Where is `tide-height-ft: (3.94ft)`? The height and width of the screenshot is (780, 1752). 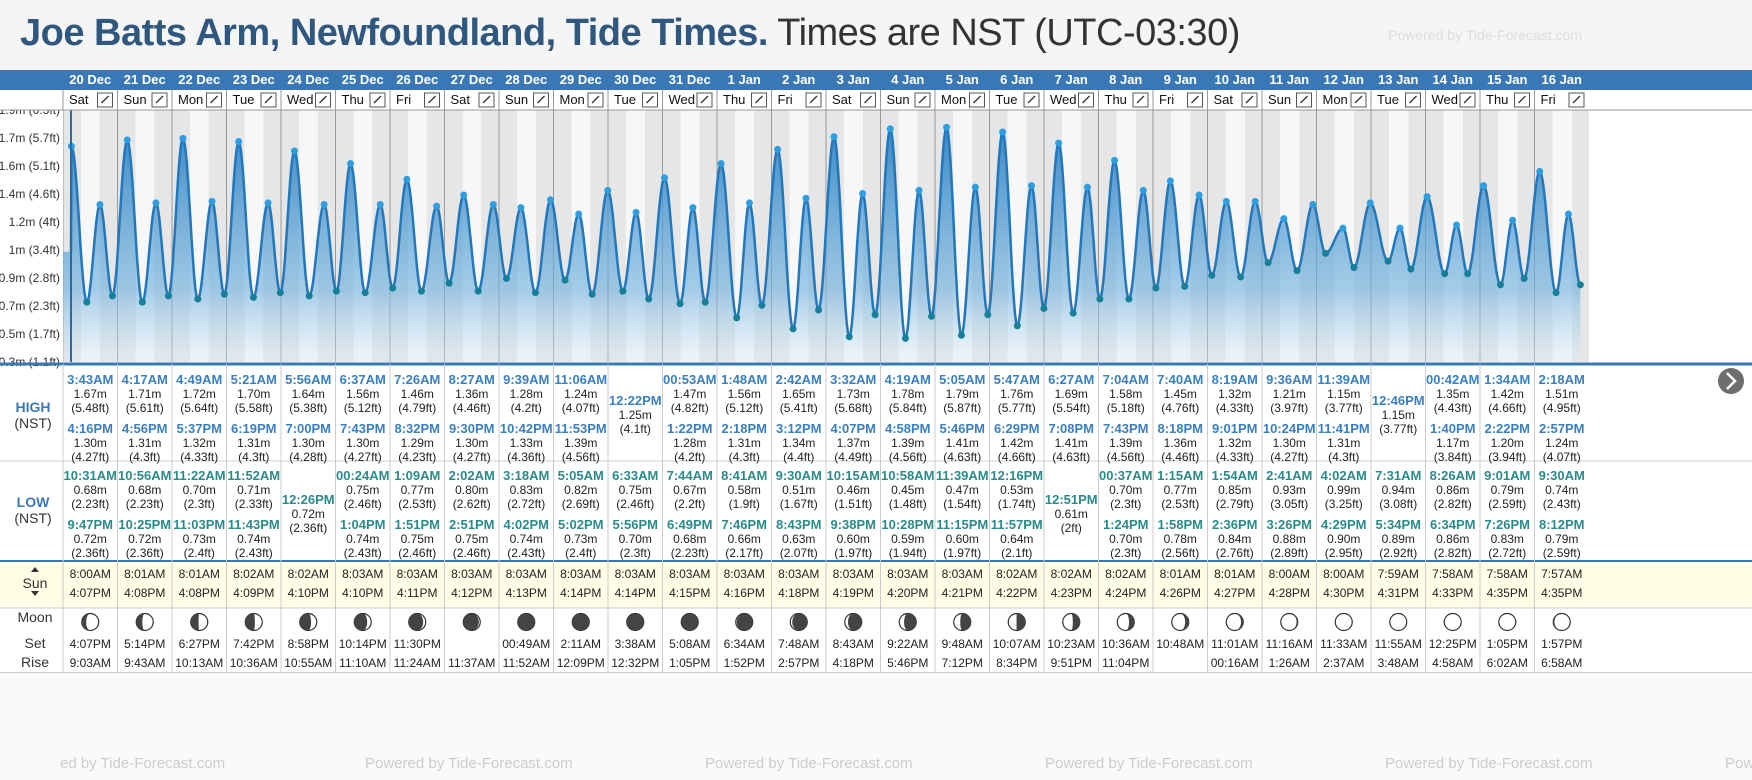
tide-height-ft: (3.94ft) is located at coordinates (1507, 457).